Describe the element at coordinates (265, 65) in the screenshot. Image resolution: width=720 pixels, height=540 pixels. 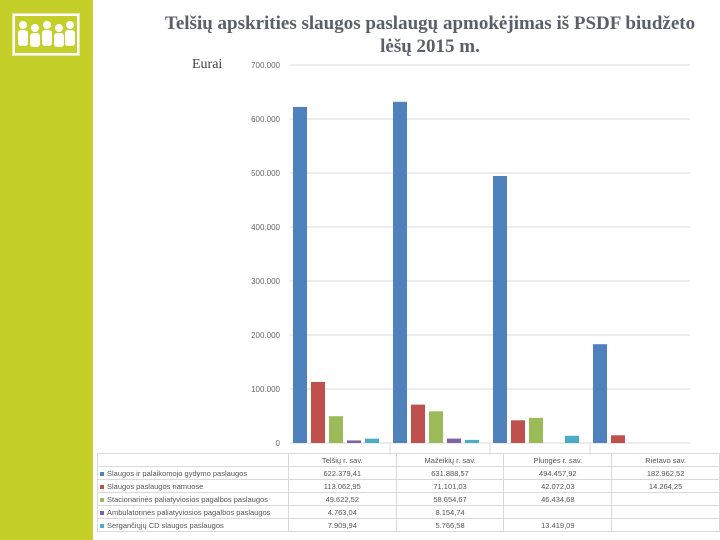
I see `y-tick-label: 700.000` at that location.